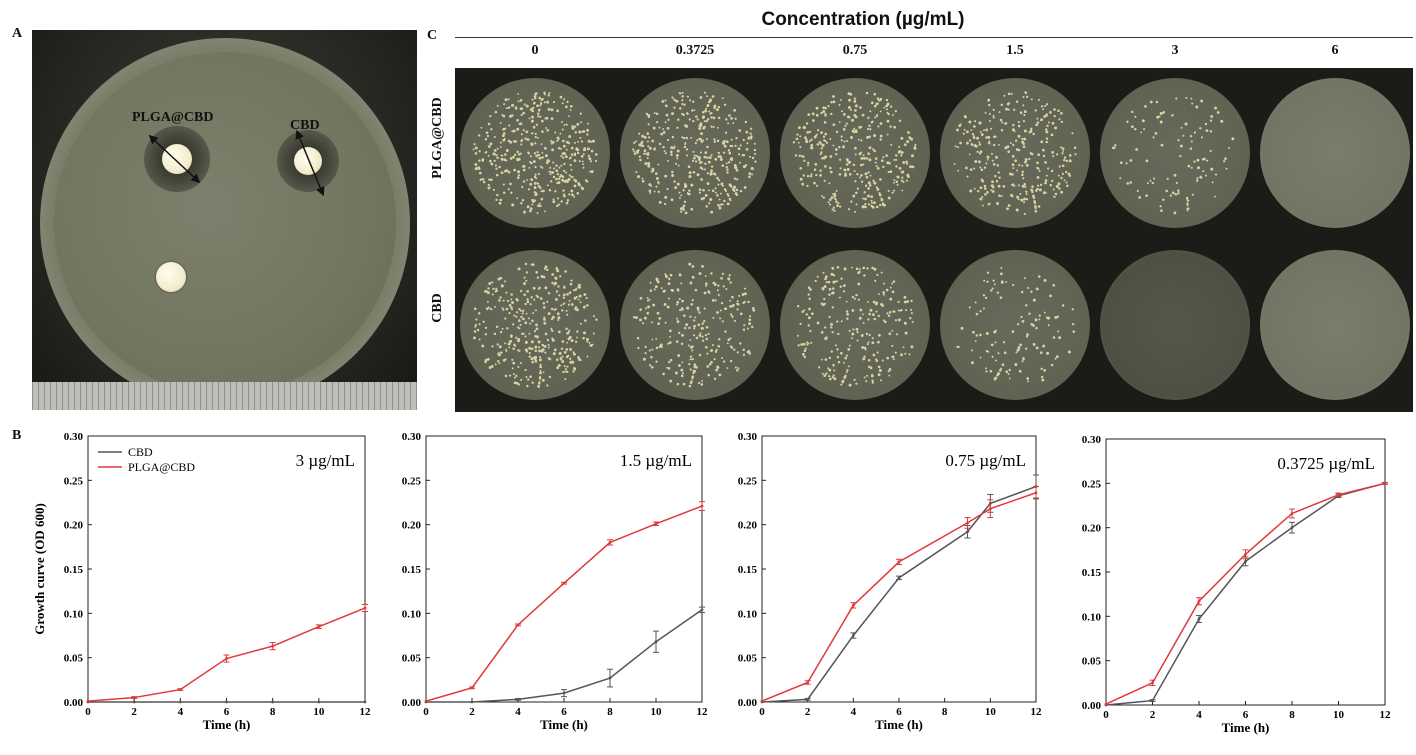 The width and height of the screenshot is (1416, 755). I want to click on conc-label-0: 0, so click(535, 50).